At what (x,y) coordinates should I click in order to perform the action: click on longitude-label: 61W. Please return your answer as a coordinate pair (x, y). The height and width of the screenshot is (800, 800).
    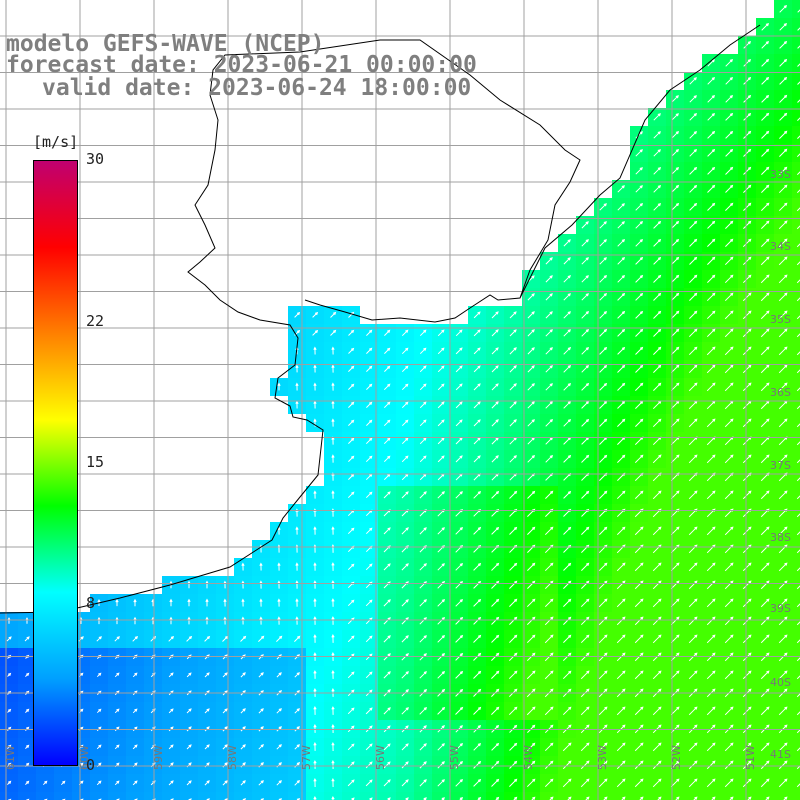
    Looking at the image, I should click on (10, 757).